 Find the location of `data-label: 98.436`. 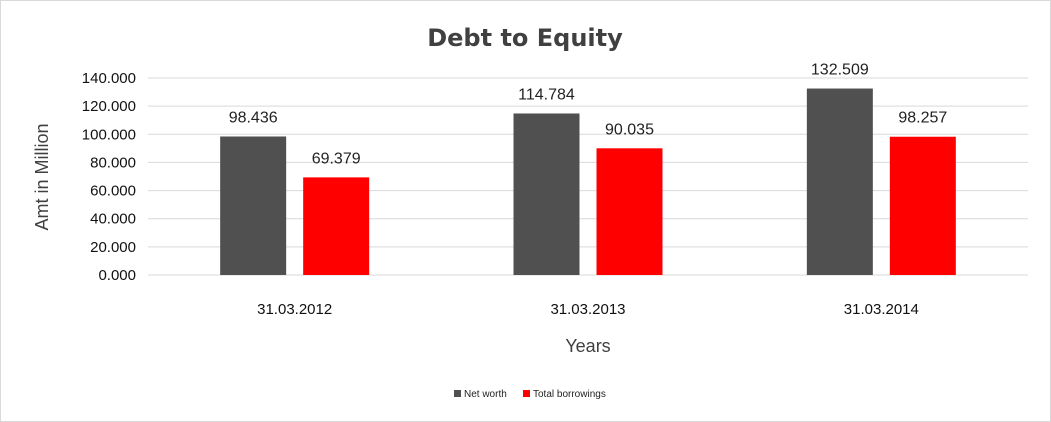

data-label: 98.436 is located at coordinates (253, 117).